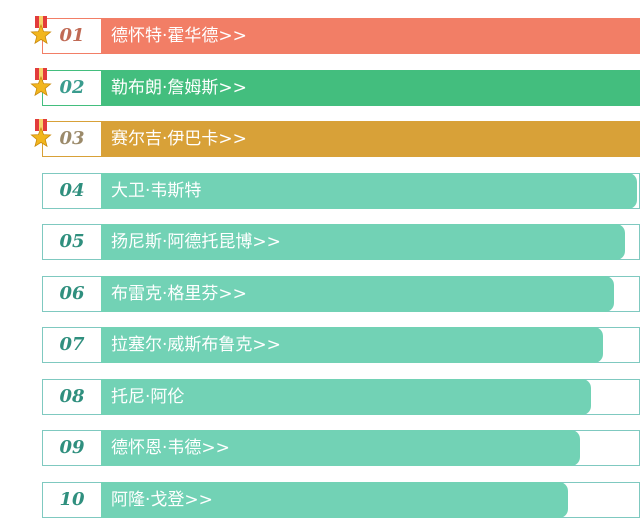  Describe the element at coordinates (179, 88) in the screenshot. I see `player-name-link: 勒布朗·詹姆斯>>` at that location.